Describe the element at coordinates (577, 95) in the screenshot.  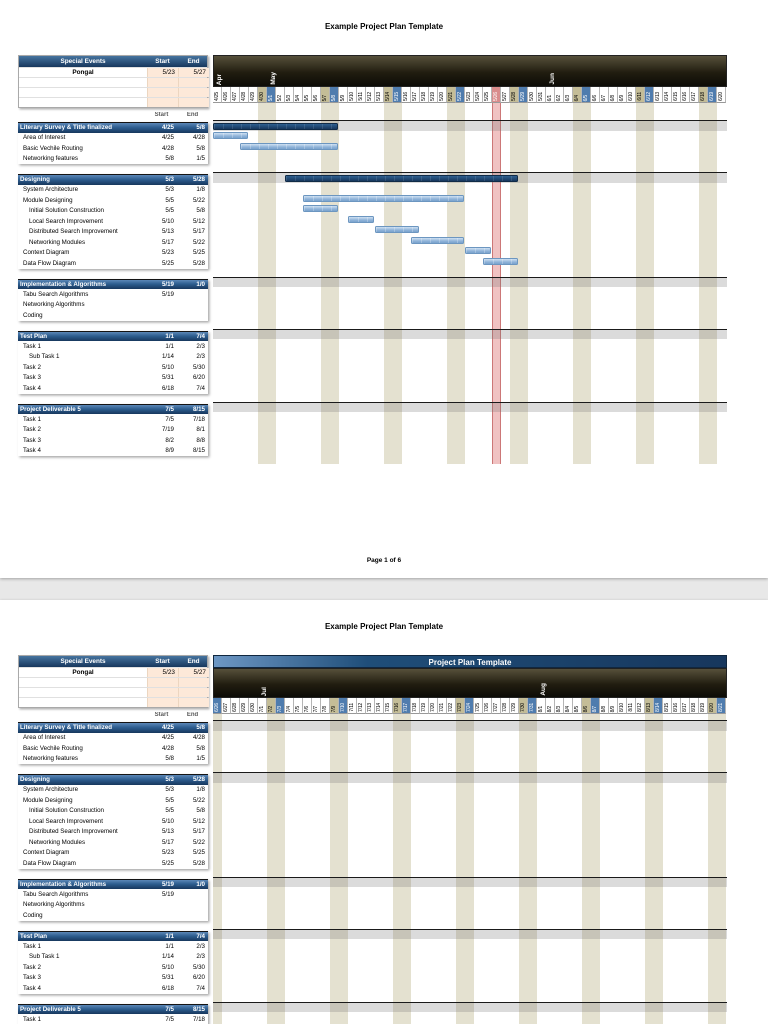
I see `date-cell: 6/4` at that location.